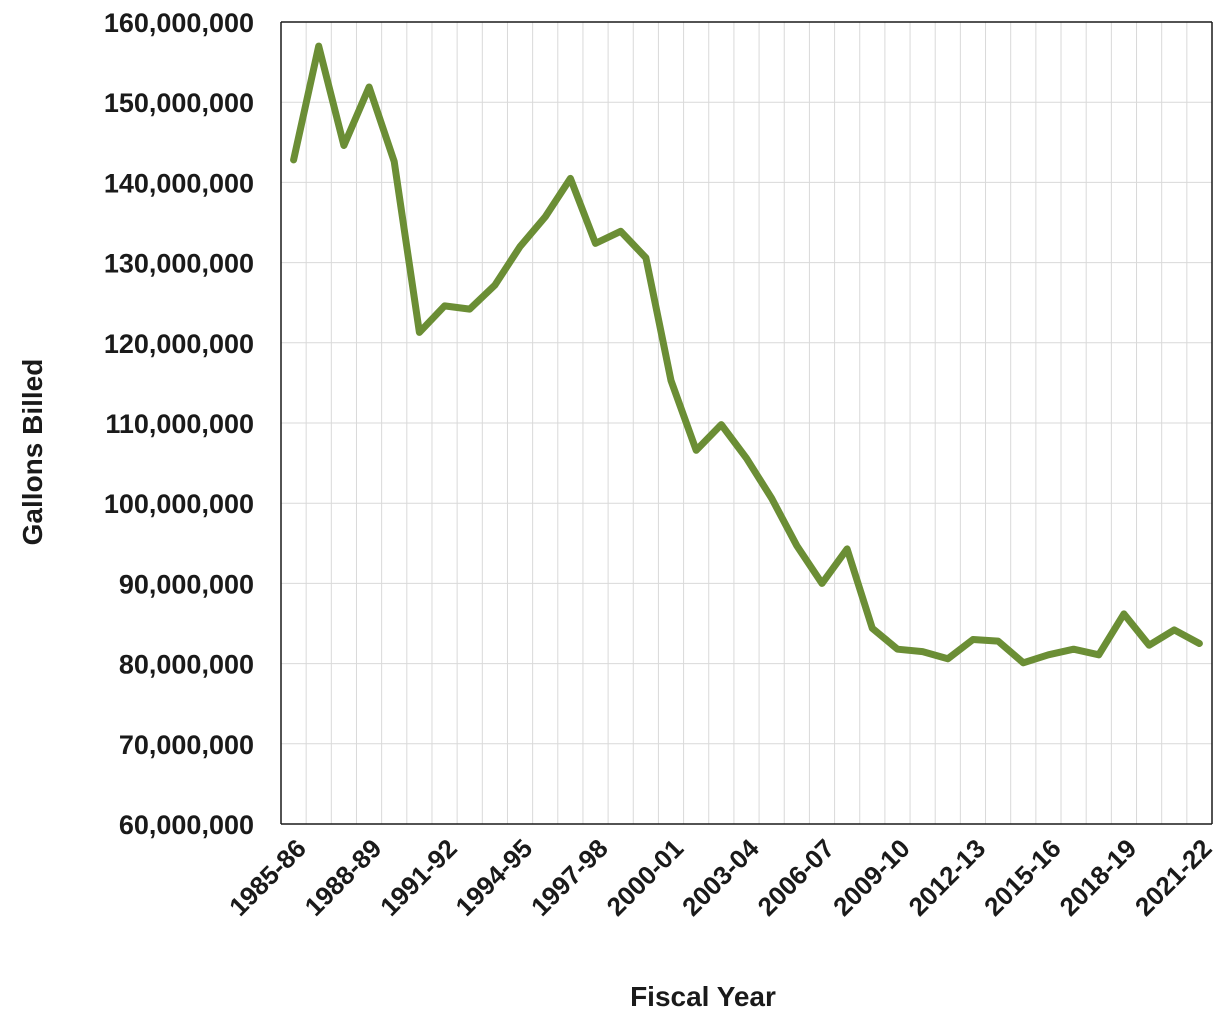 This screenshot has width=1214, height=1016. What do you see at coordinates (1022, 877) in the screenshot?
I see `x-tick-label: 2015-16` at bounding box center [1022, 877].